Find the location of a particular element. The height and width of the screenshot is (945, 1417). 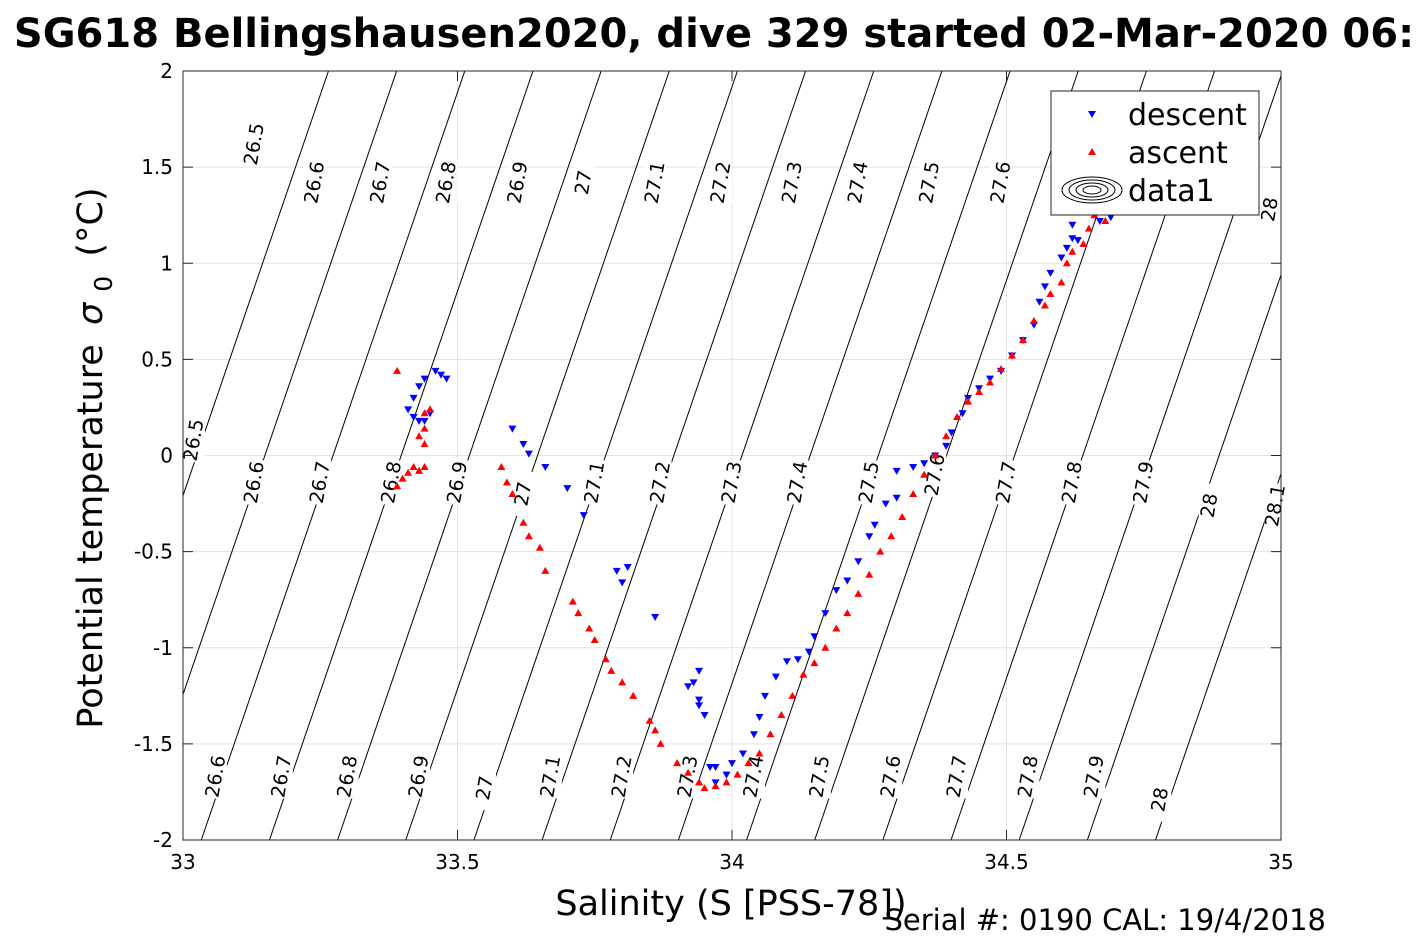

y-tick-label: 2 is located at coordinates (166, 71).